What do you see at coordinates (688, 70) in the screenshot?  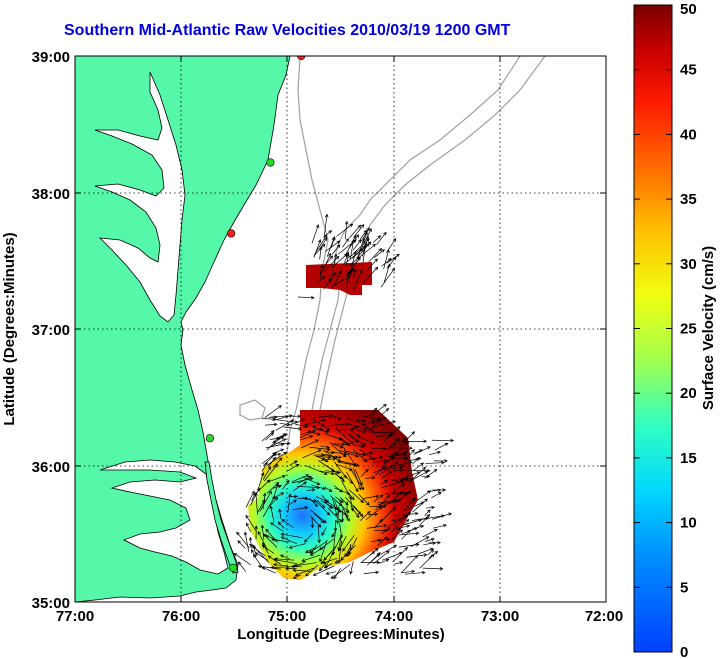 I see `colorbar-tick-label: 45` at bounding box center [688, 70].